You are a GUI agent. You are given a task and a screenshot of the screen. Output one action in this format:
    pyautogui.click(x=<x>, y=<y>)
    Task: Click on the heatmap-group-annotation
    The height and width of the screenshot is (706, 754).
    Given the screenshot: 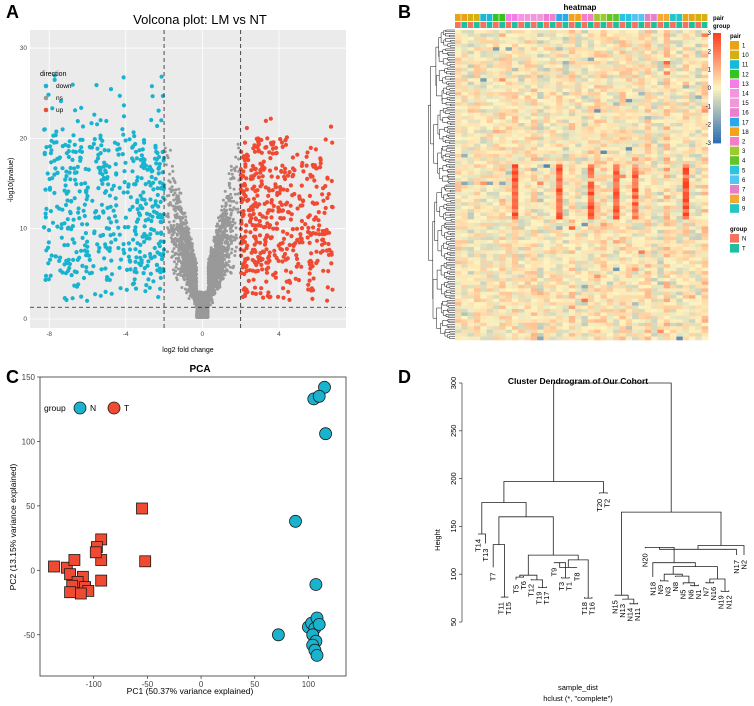 What is the action you would take?
    pyautogui.click(x=546, y=25)
    